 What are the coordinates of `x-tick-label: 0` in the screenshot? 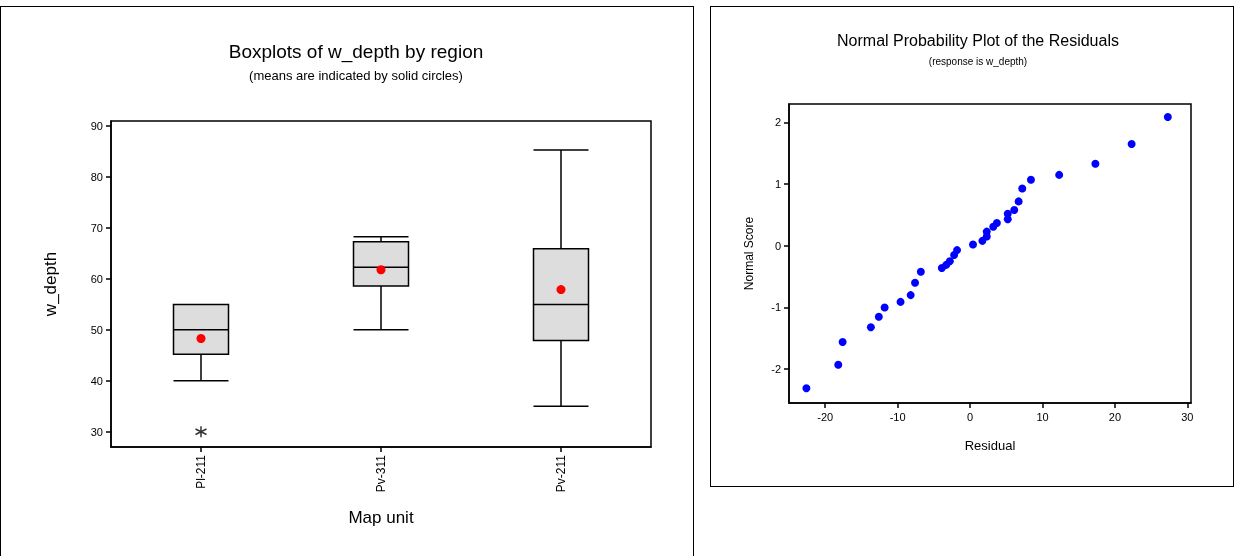 It's located at (970, 416).